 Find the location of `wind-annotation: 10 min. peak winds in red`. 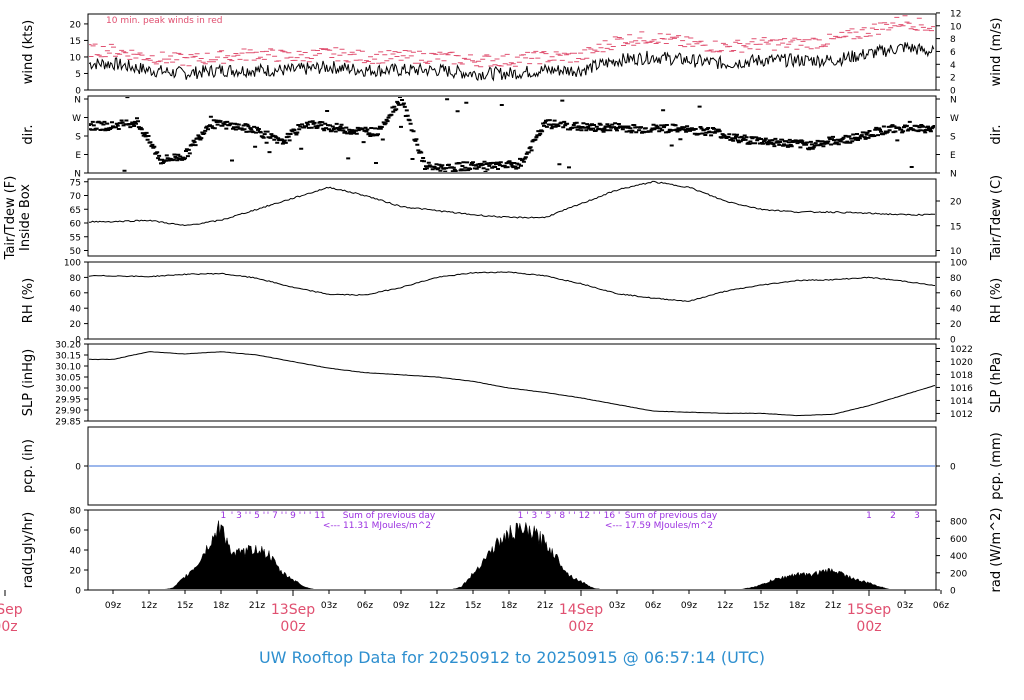

wind-annotation: 10 min. peak winds in red is located at coordinates (164, 21).